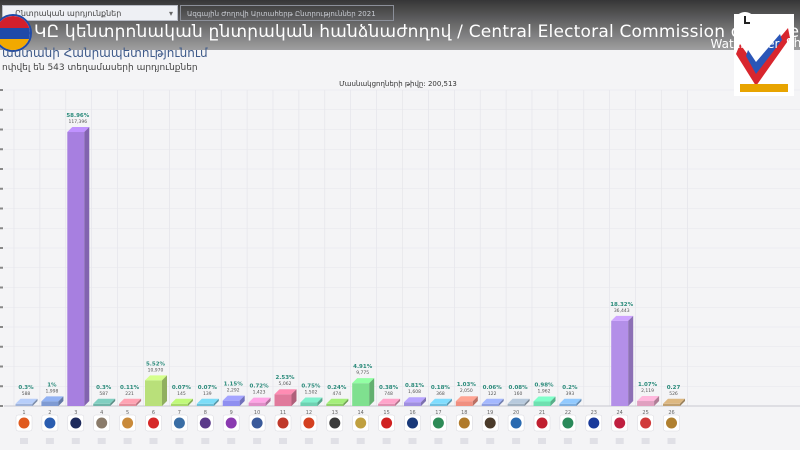 This screenshot has width=800, height=450. Describe the element at coordinates (464, 413) in the screenshot. I see `x-tick-label-18: 18` at that location.